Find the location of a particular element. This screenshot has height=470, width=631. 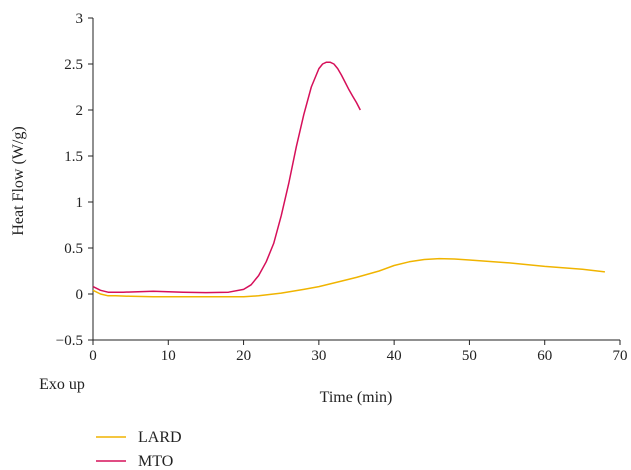

x-tick-label: 0 is located at coordinates (93, 356).